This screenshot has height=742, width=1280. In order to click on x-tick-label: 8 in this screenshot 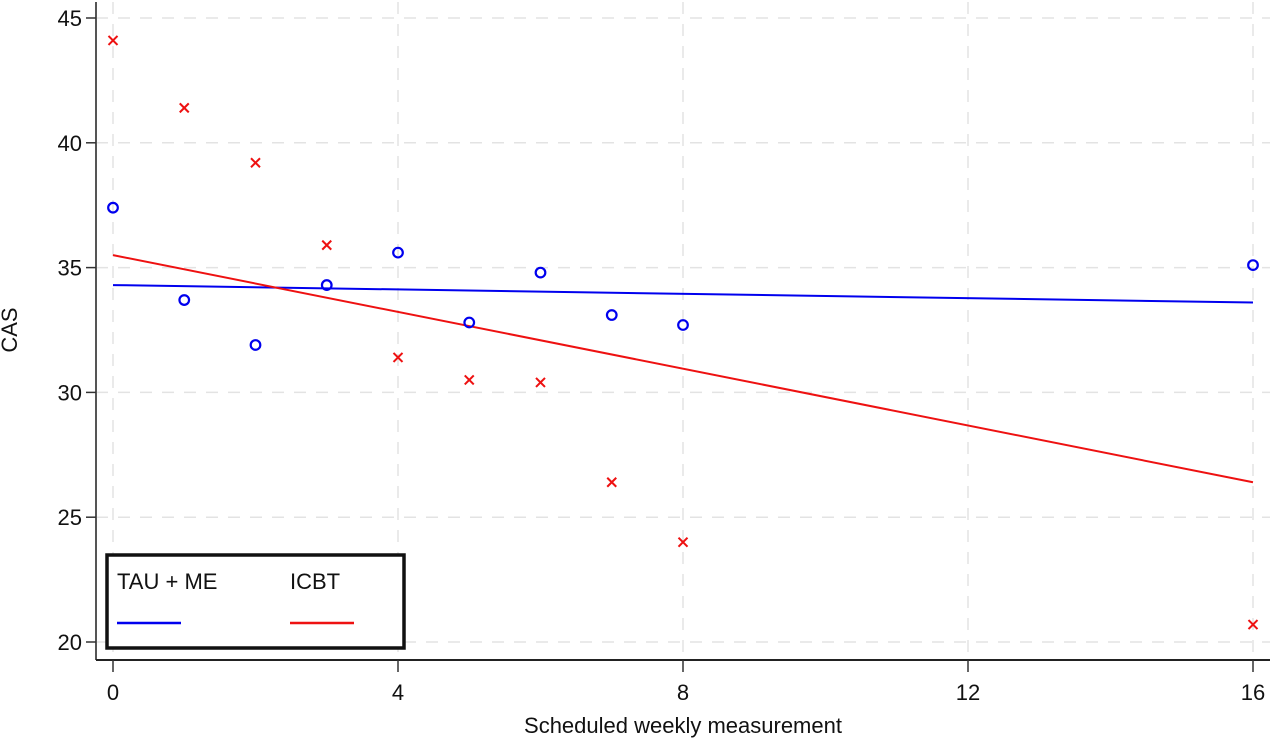, I will do `click(683, 692)`.